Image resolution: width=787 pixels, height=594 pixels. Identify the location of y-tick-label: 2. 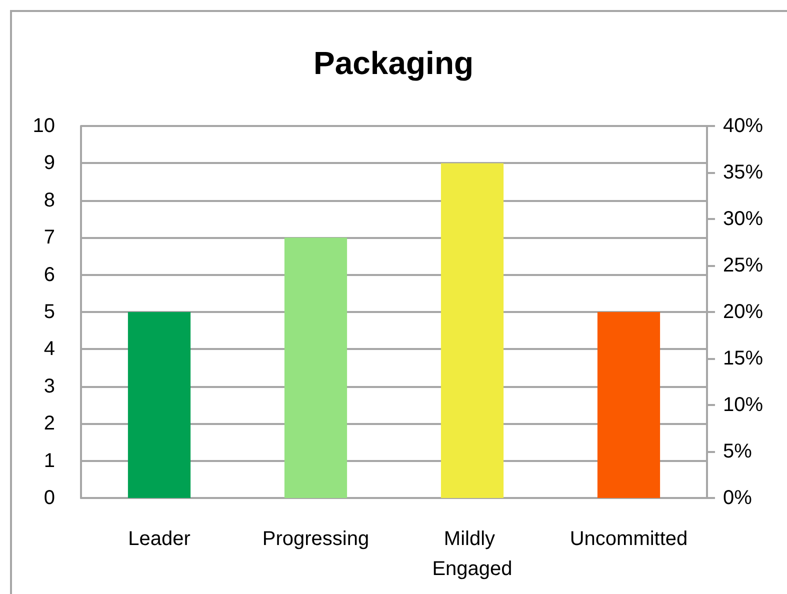
(49, 423).